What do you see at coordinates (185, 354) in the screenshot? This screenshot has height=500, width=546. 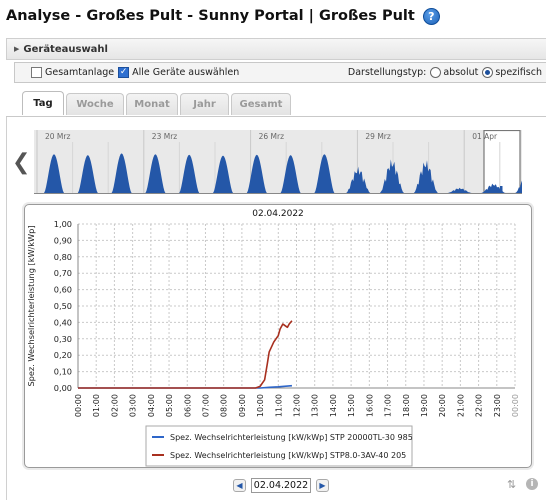 I see `series-line-stp8000` at bounding box center [185, 354].